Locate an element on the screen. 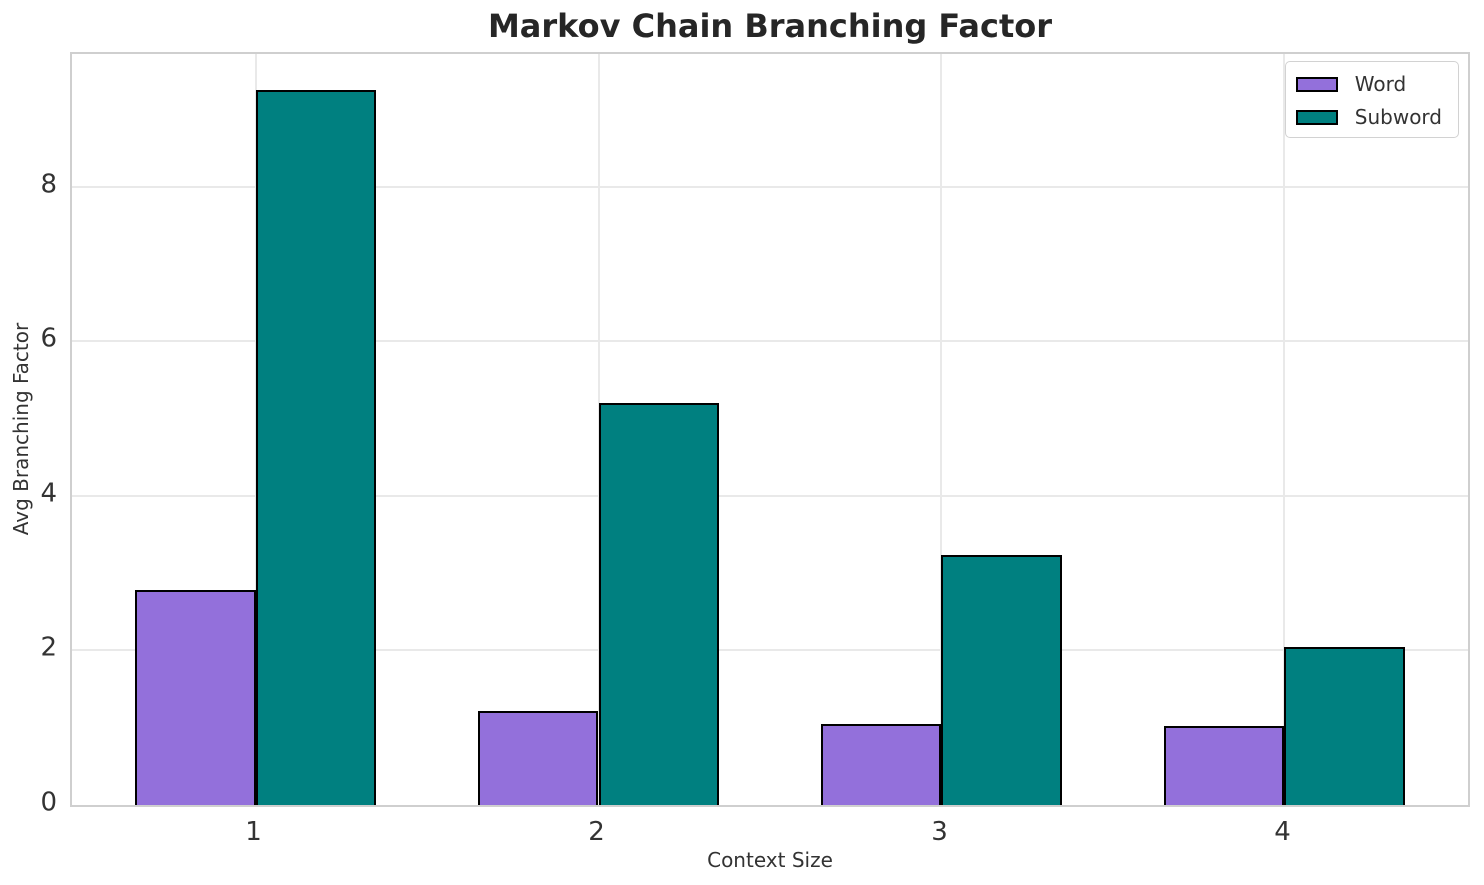 The image size is (1484, 885). legend-label-subword: Subword is located at coordinates (1398, 117).